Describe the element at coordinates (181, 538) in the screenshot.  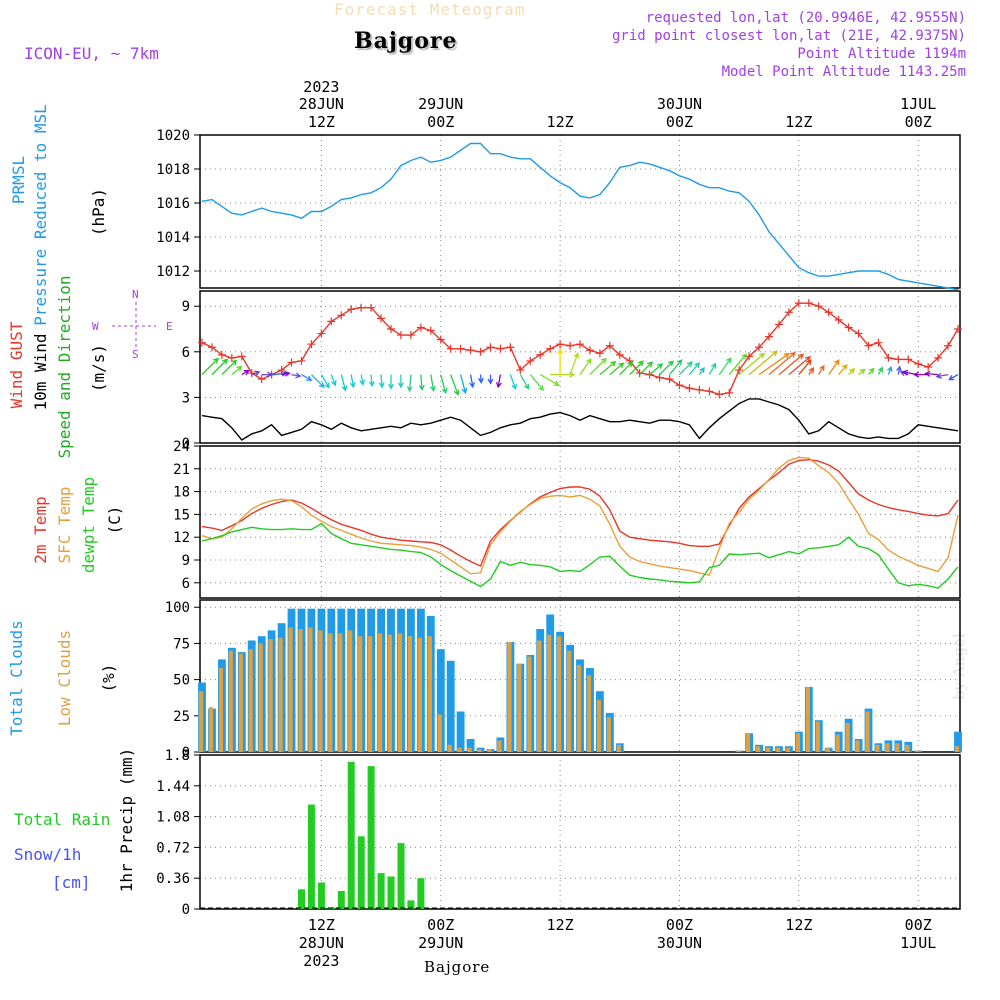
I see `temperature-ytick-label: 12` at that location.